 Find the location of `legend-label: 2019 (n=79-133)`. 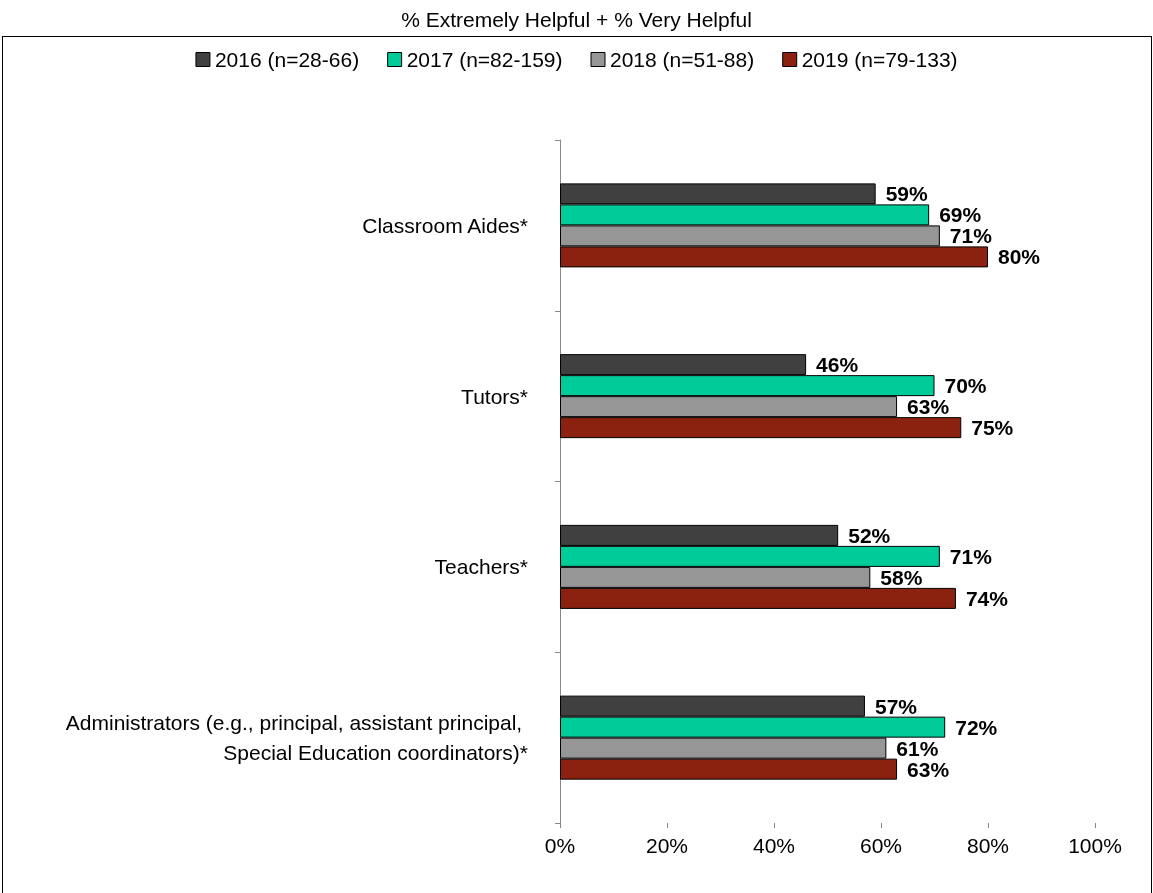

legend-label: 2019 (n=79-133) is located at coordinates (879, 59).